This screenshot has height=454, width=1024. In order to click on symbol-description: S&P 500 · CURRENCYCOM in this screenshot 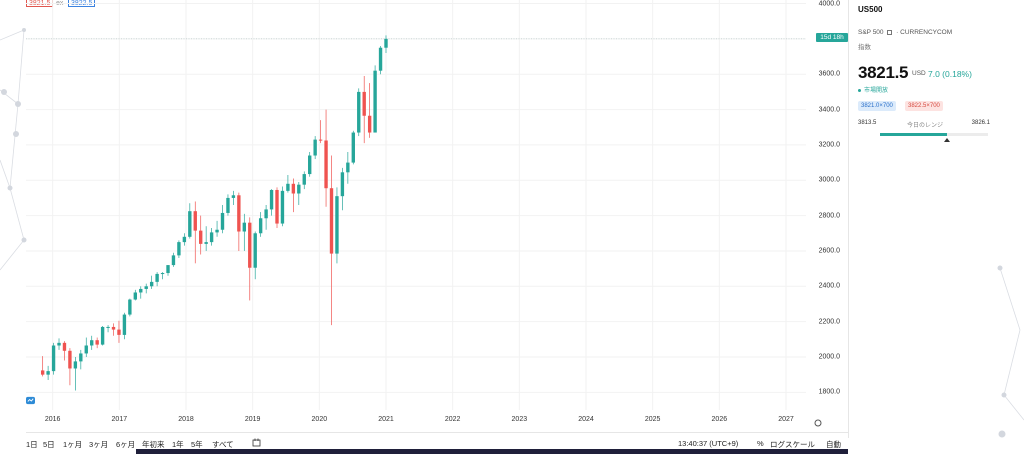, I will do `click(905, 32)`.